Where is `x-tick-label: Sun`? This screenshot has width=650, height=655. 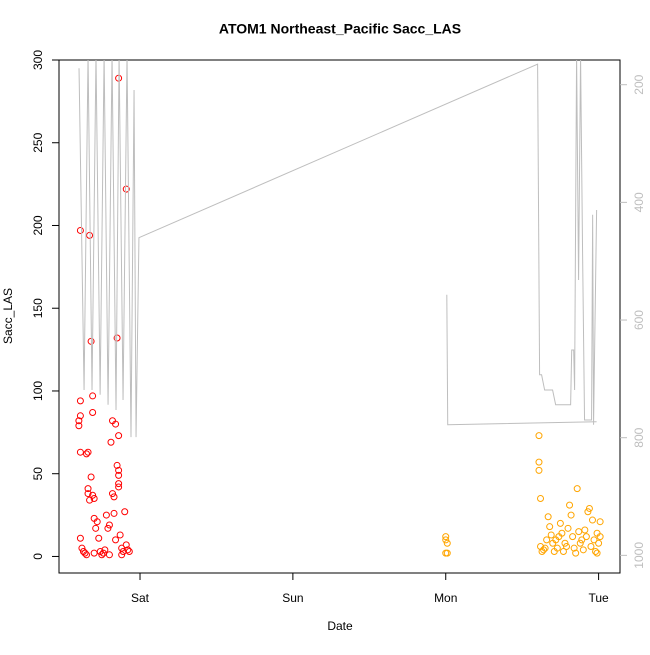 x-tick-label: Sun is located at coordinates (292, 598).